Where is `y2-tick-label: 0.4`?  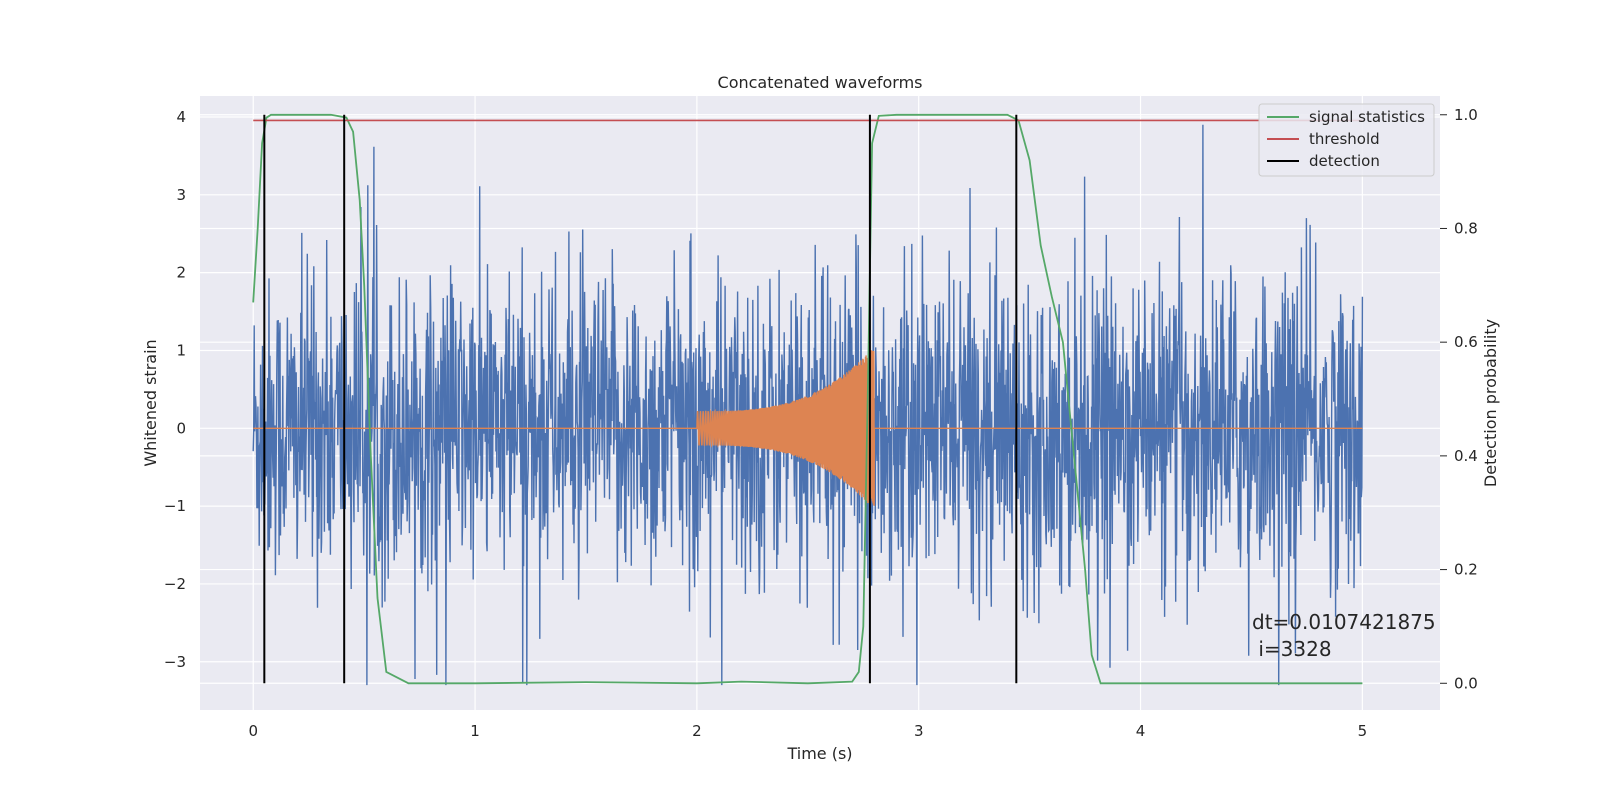 y2-tick-label: 0.4 is located at coordinates (1466, 456).